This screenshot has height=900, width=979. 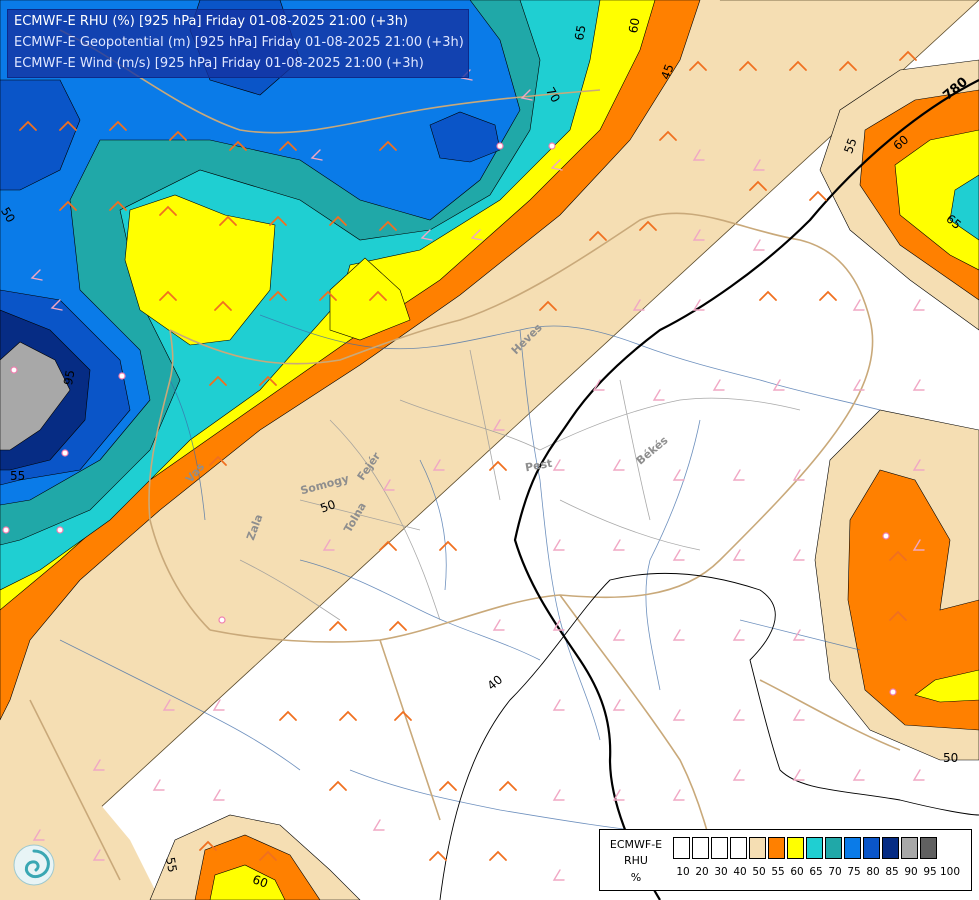 What do you see at coordinates (17, 476) in the screenshot?
I see `contour-label-55-w: 55` at bounding box center [17, 476].